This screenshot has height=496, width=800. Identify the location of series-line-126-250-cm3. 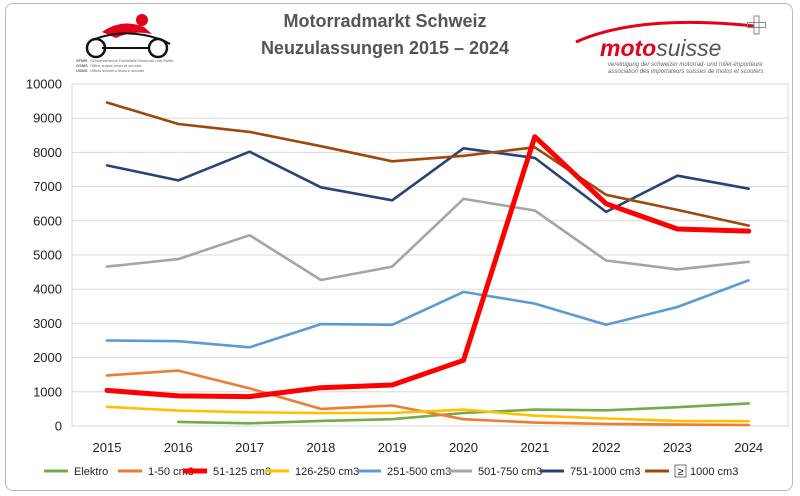
(428, 414).